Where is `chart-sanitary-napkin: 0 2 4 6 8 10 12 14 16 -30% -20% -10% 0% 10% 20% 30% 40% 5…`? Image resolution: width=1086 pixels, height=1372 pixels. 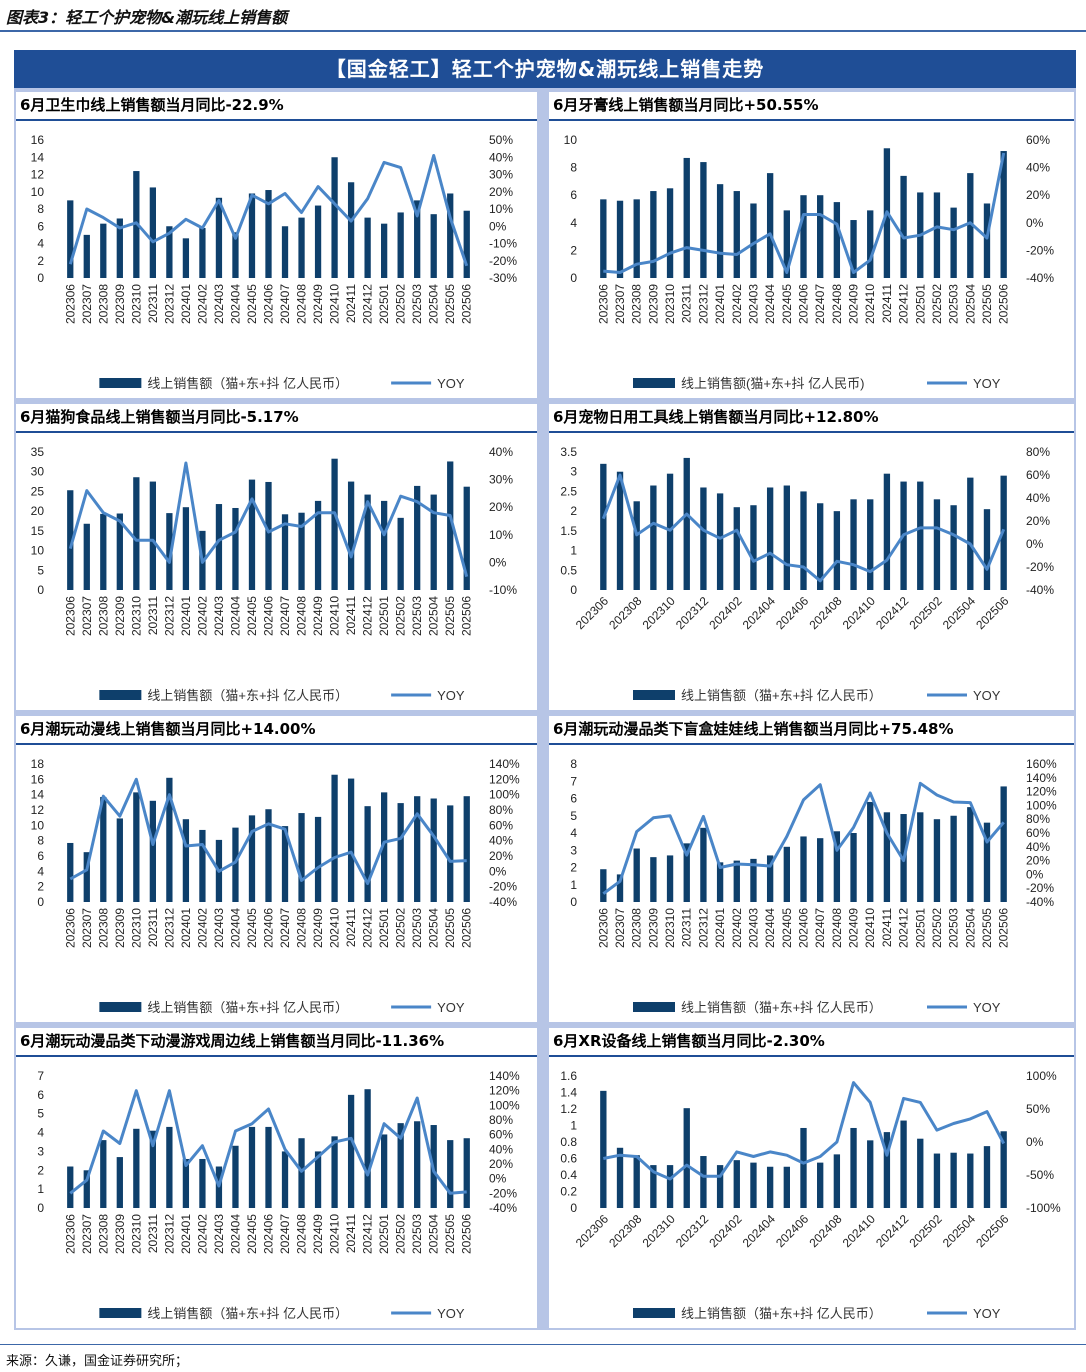
chart-sanitary-napkin: 0 2 4 6 8 10 12 14 16 -30% -20% -10% 0% 10% 20% 30% 40% 5… is located at coordinates (274, 262).